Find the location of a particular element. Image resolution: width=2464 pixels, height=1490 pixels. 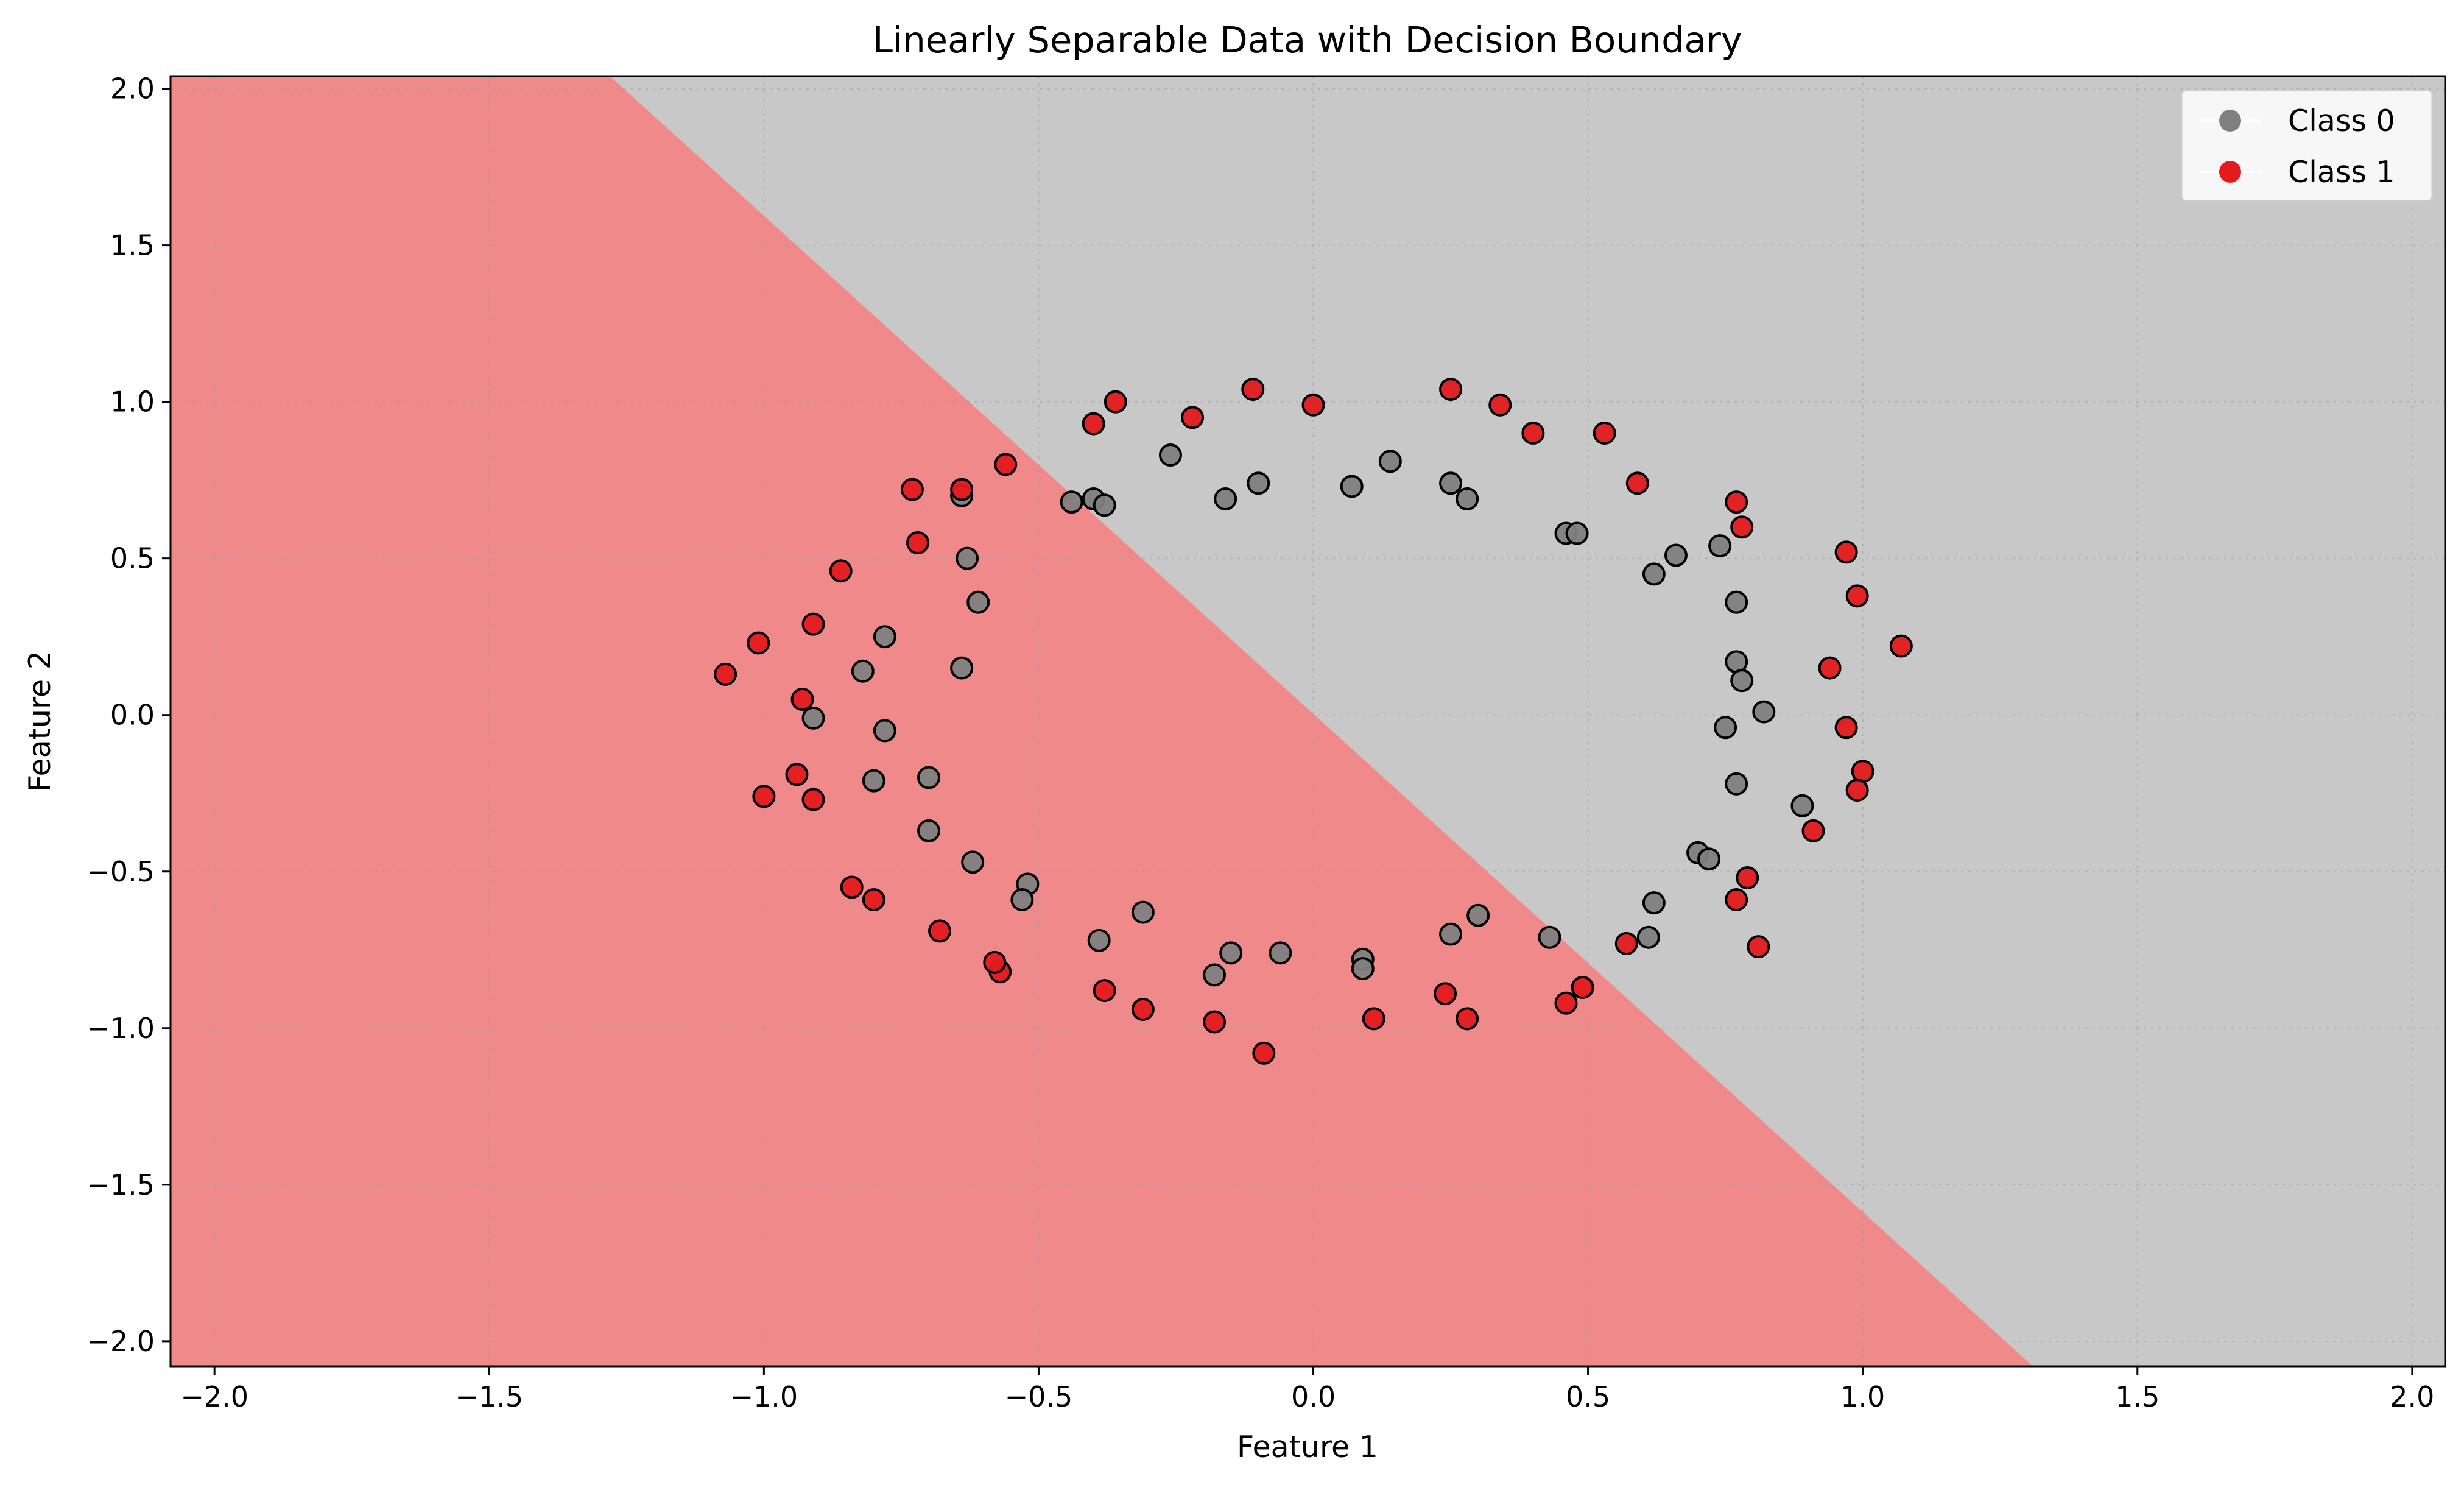

legend-label-class-0: Class 0 is located at coordinates (2341, 121).